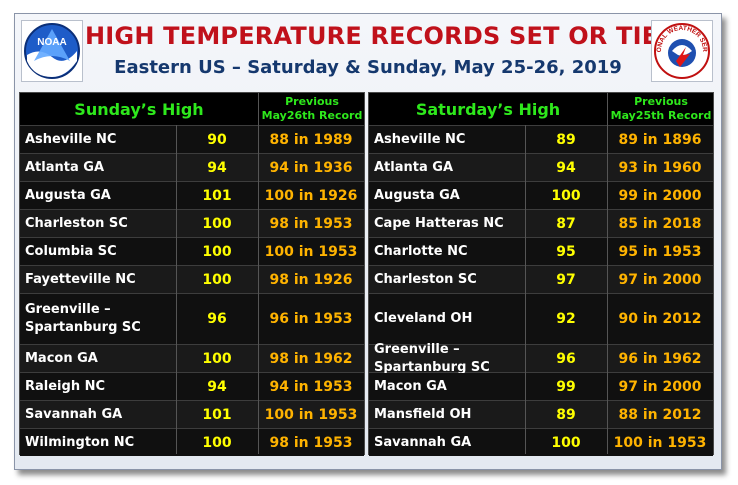  What do you see at coordinates (660, 414) in the screenshot?
I see `previous-record: 88 in 2012` at bounding box center [660, 414].